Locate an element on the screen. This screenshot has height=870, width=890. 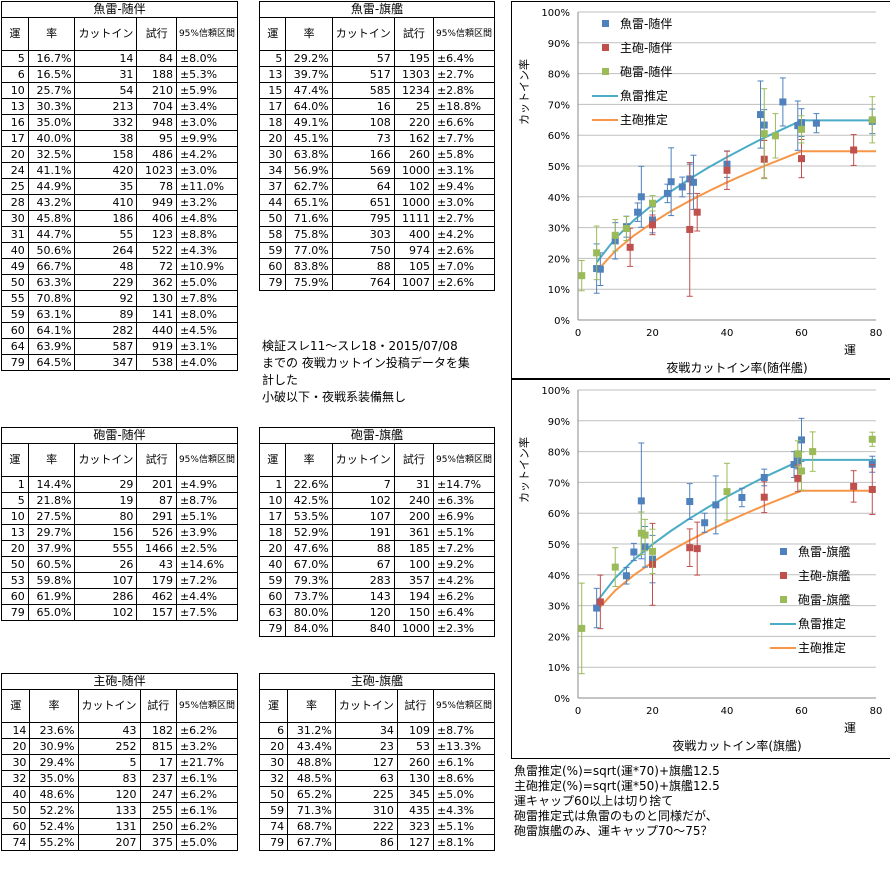
table-cell: 50 is located at coordinates (15, 564).